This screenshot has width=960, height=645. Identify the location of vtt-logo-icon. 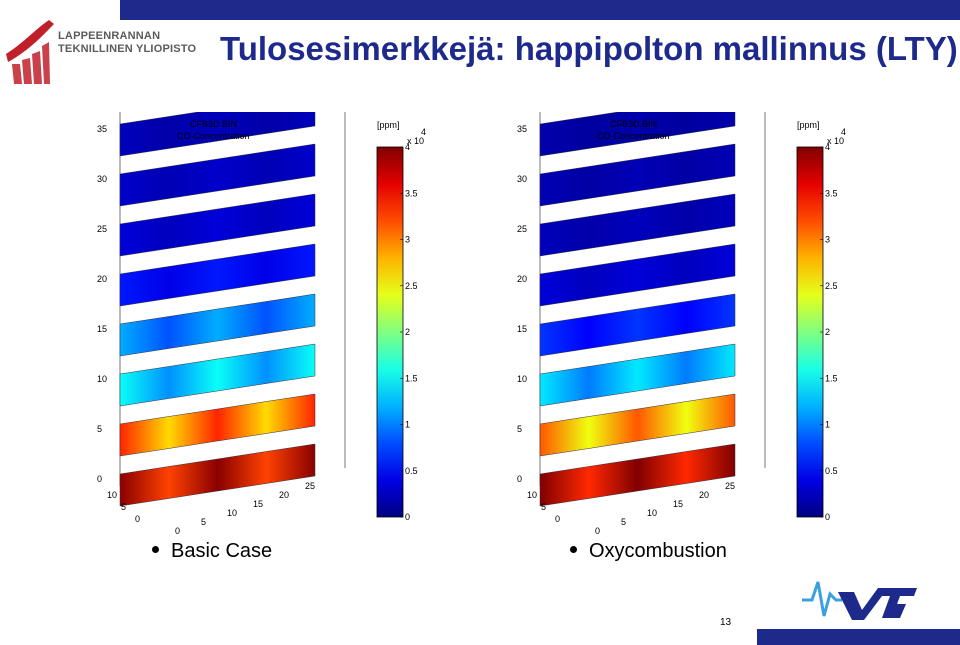
(859, 600).